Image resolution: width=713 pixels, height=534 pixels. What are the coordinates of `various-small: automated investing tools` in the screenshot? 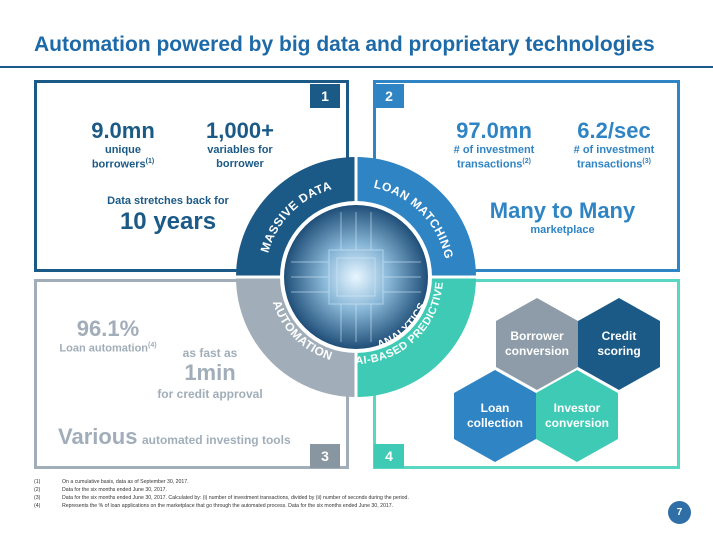 It's located at (216, 440).